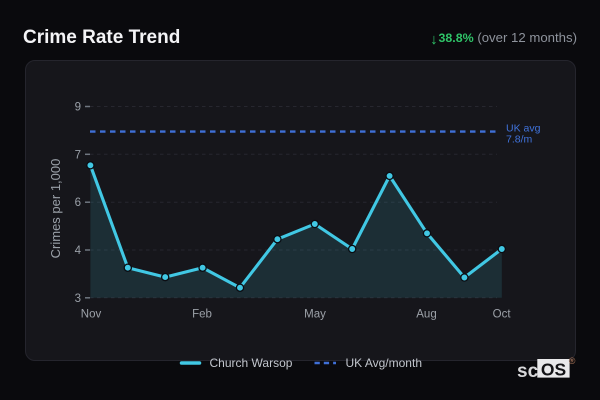 Image resolution: width=600 pixels, height=400 pixels. I want to click on svg-text: OS, so click(553, 370).